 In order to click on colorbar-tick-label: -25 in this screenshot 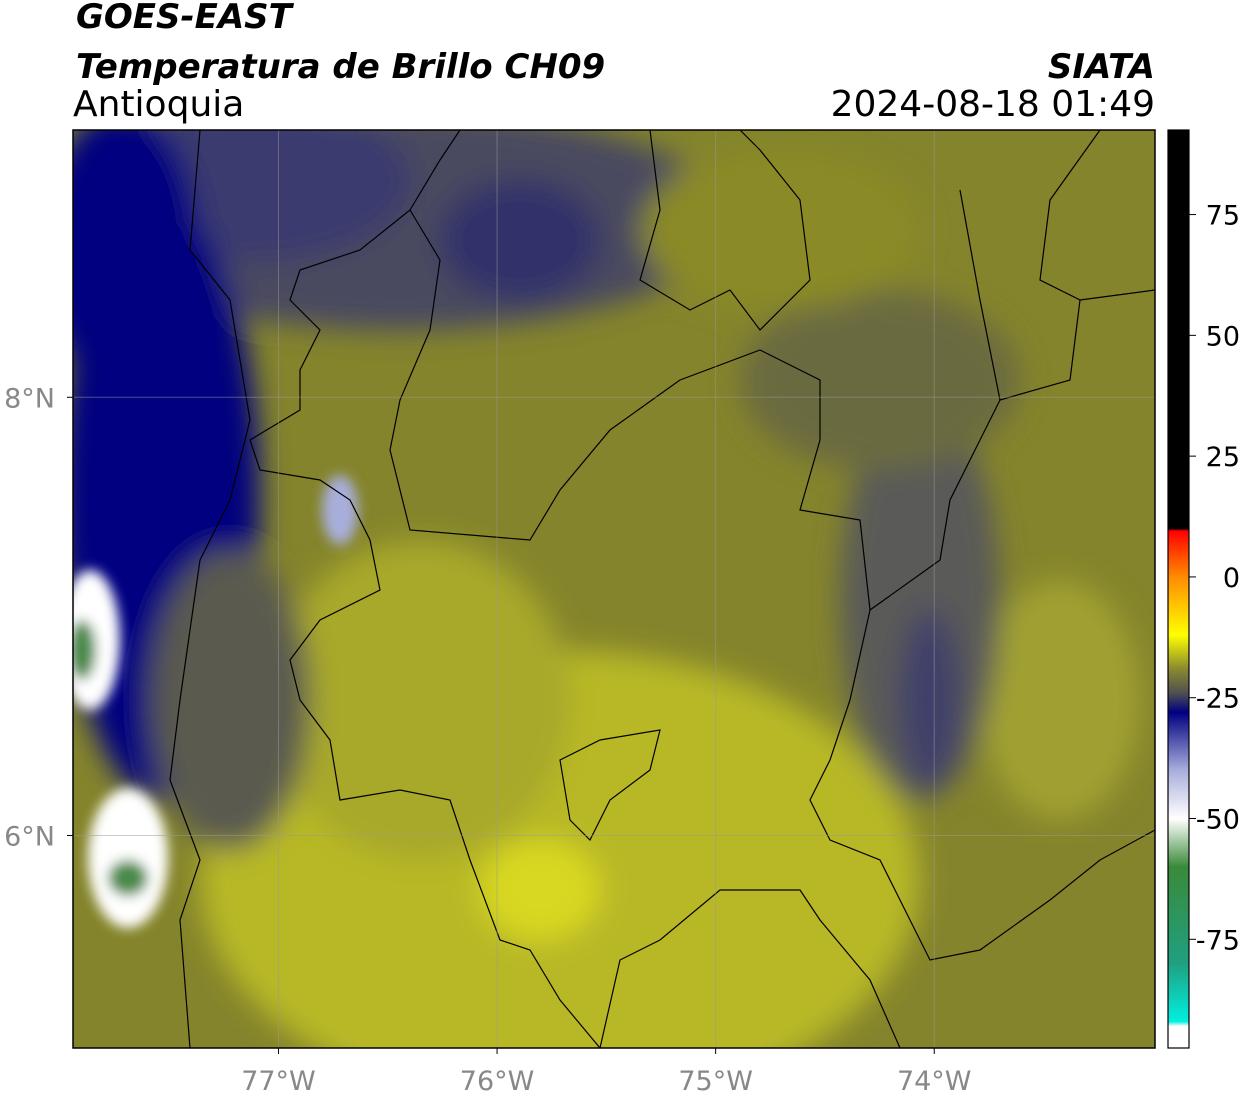, I will do `click(1218, 699)`.